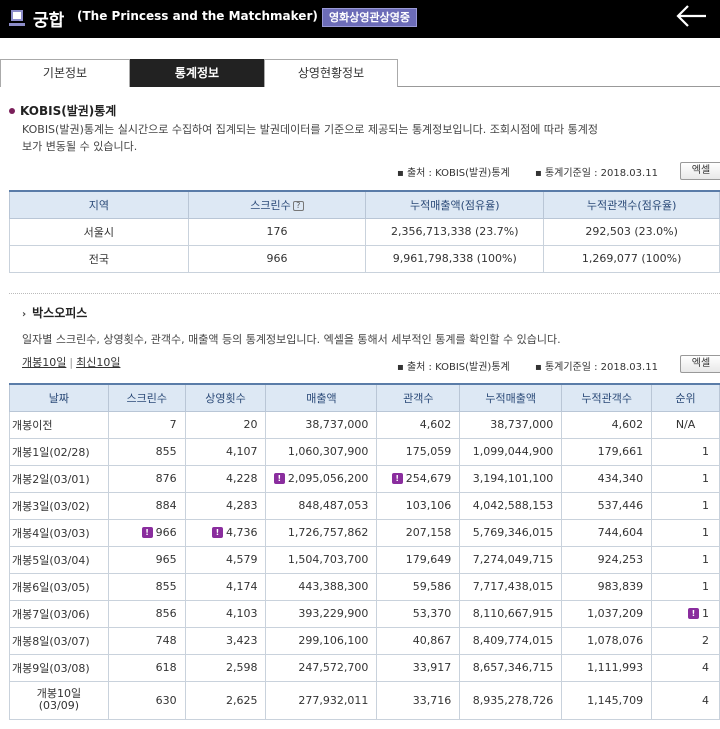 The height and width of the screenshot is (729, 720). What do you see at coordinates (59, 397) in the screenshot?
I see `col-date: 날짜` at bounding box center [59, 397].